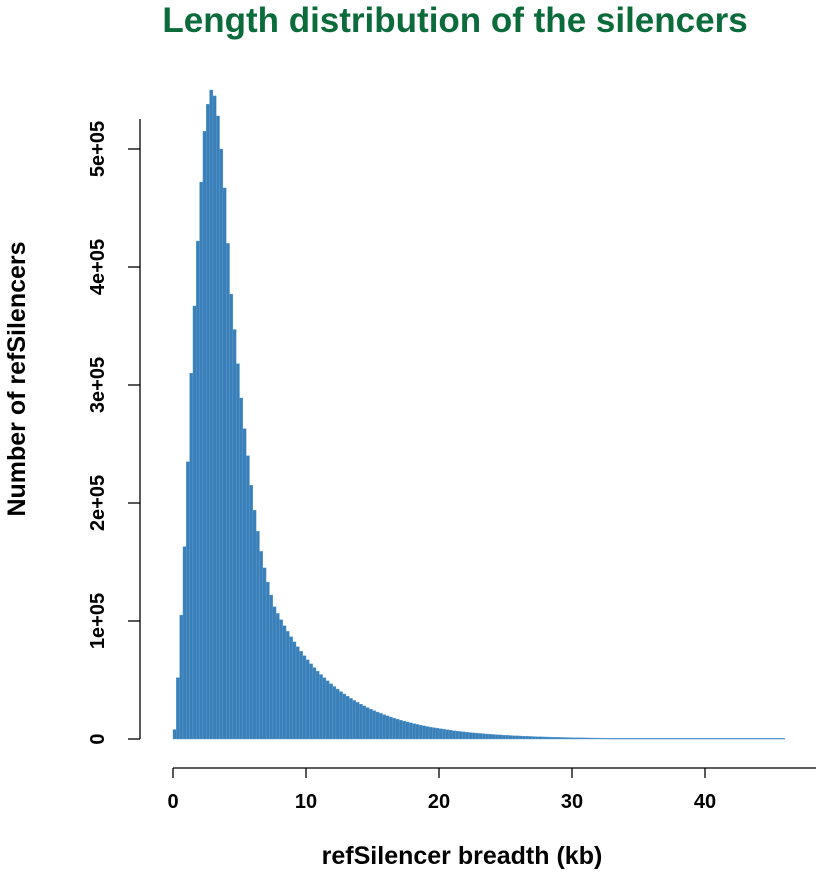 This screenshot has height=875, width=819. Describe the element at coordinates (172, 802) in the screenshot. I see `x-tick-label: 0` at that location.